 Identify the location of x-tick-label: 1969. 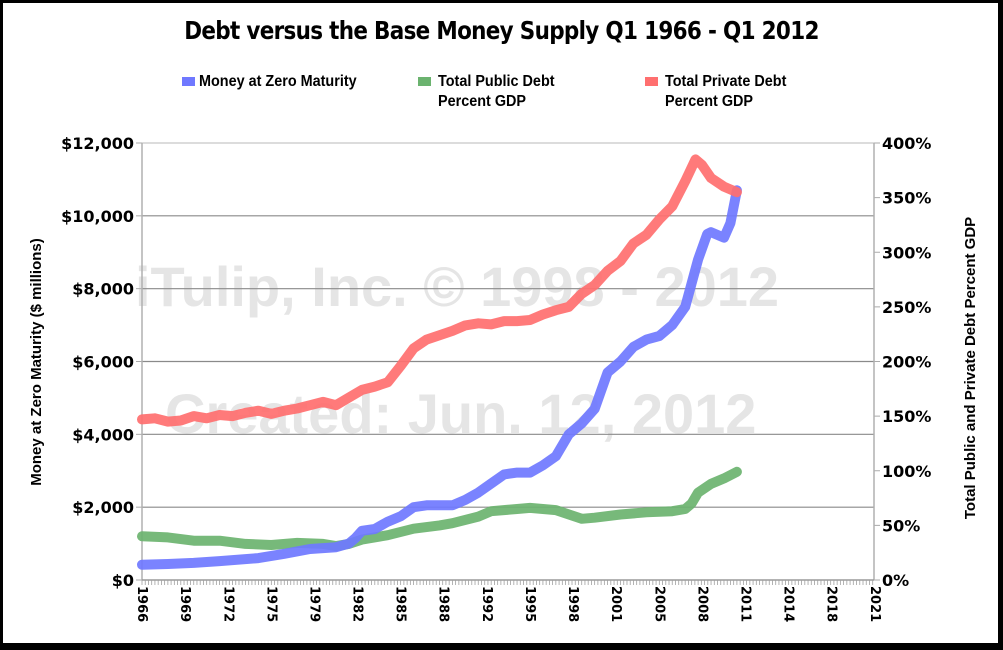
(184, 604).